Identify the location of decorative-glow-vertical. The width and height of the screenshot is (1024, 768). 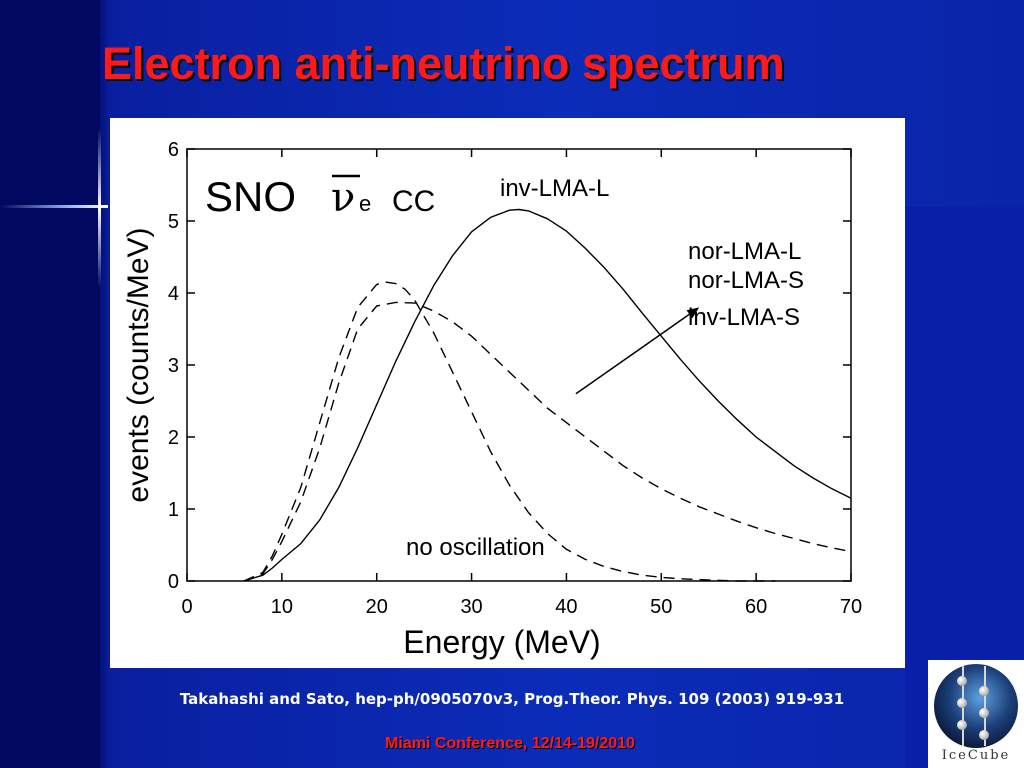
(99, 208).